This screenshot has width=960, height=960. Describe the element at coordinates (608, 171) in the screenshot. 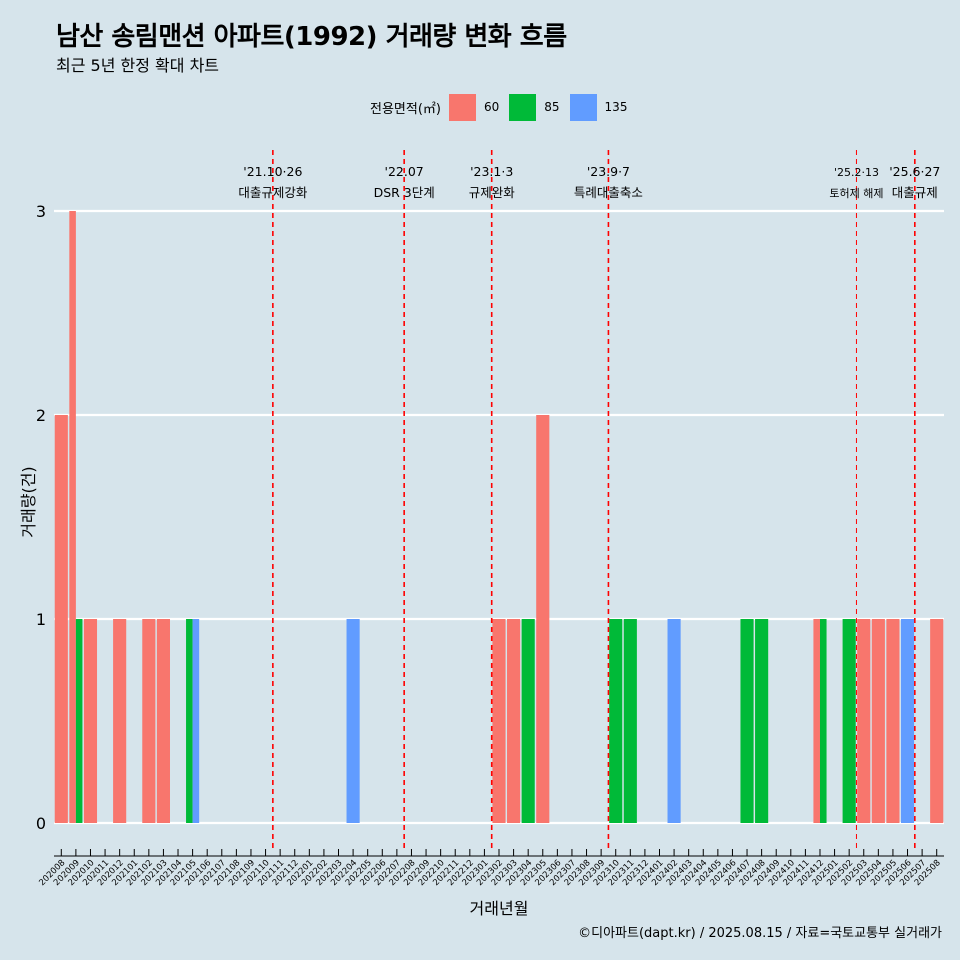

I see `annotation-date: '23.9·7` at that location.